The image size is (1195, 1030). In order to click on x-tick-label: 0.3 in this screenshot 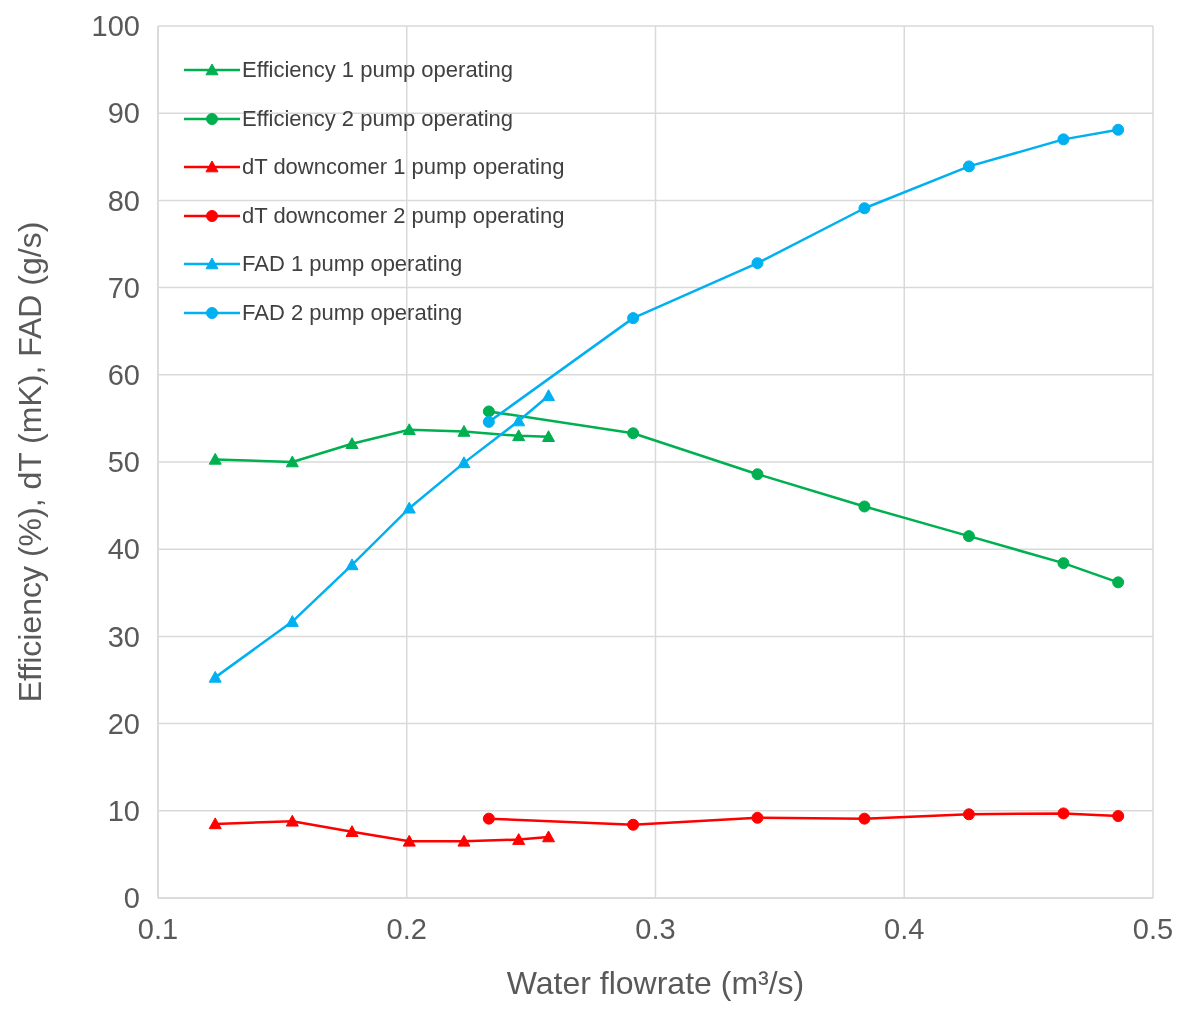, I will do `click(655, 928)`.